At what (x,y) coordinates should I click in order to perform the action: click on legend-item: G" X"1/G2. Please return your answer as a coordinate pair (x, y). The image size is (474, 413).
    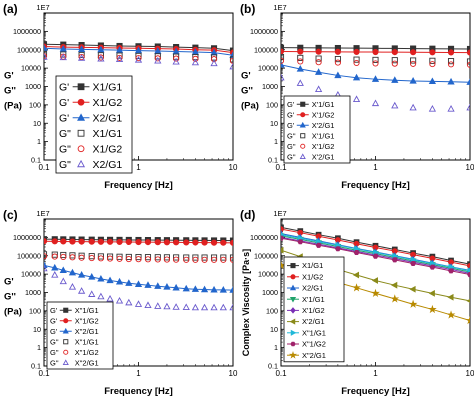
    Looking at the image, I should click on (74, 352).